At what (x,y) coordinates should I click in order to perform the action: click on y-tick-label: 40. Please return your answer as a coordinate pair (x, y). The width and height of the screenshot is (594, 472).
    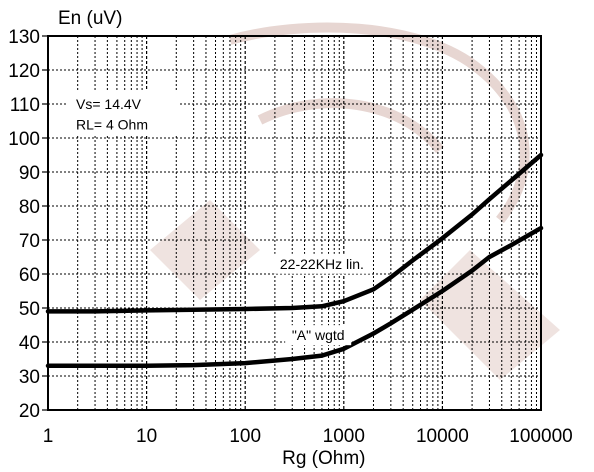
    Looking at the image, I should click on (29, 343).